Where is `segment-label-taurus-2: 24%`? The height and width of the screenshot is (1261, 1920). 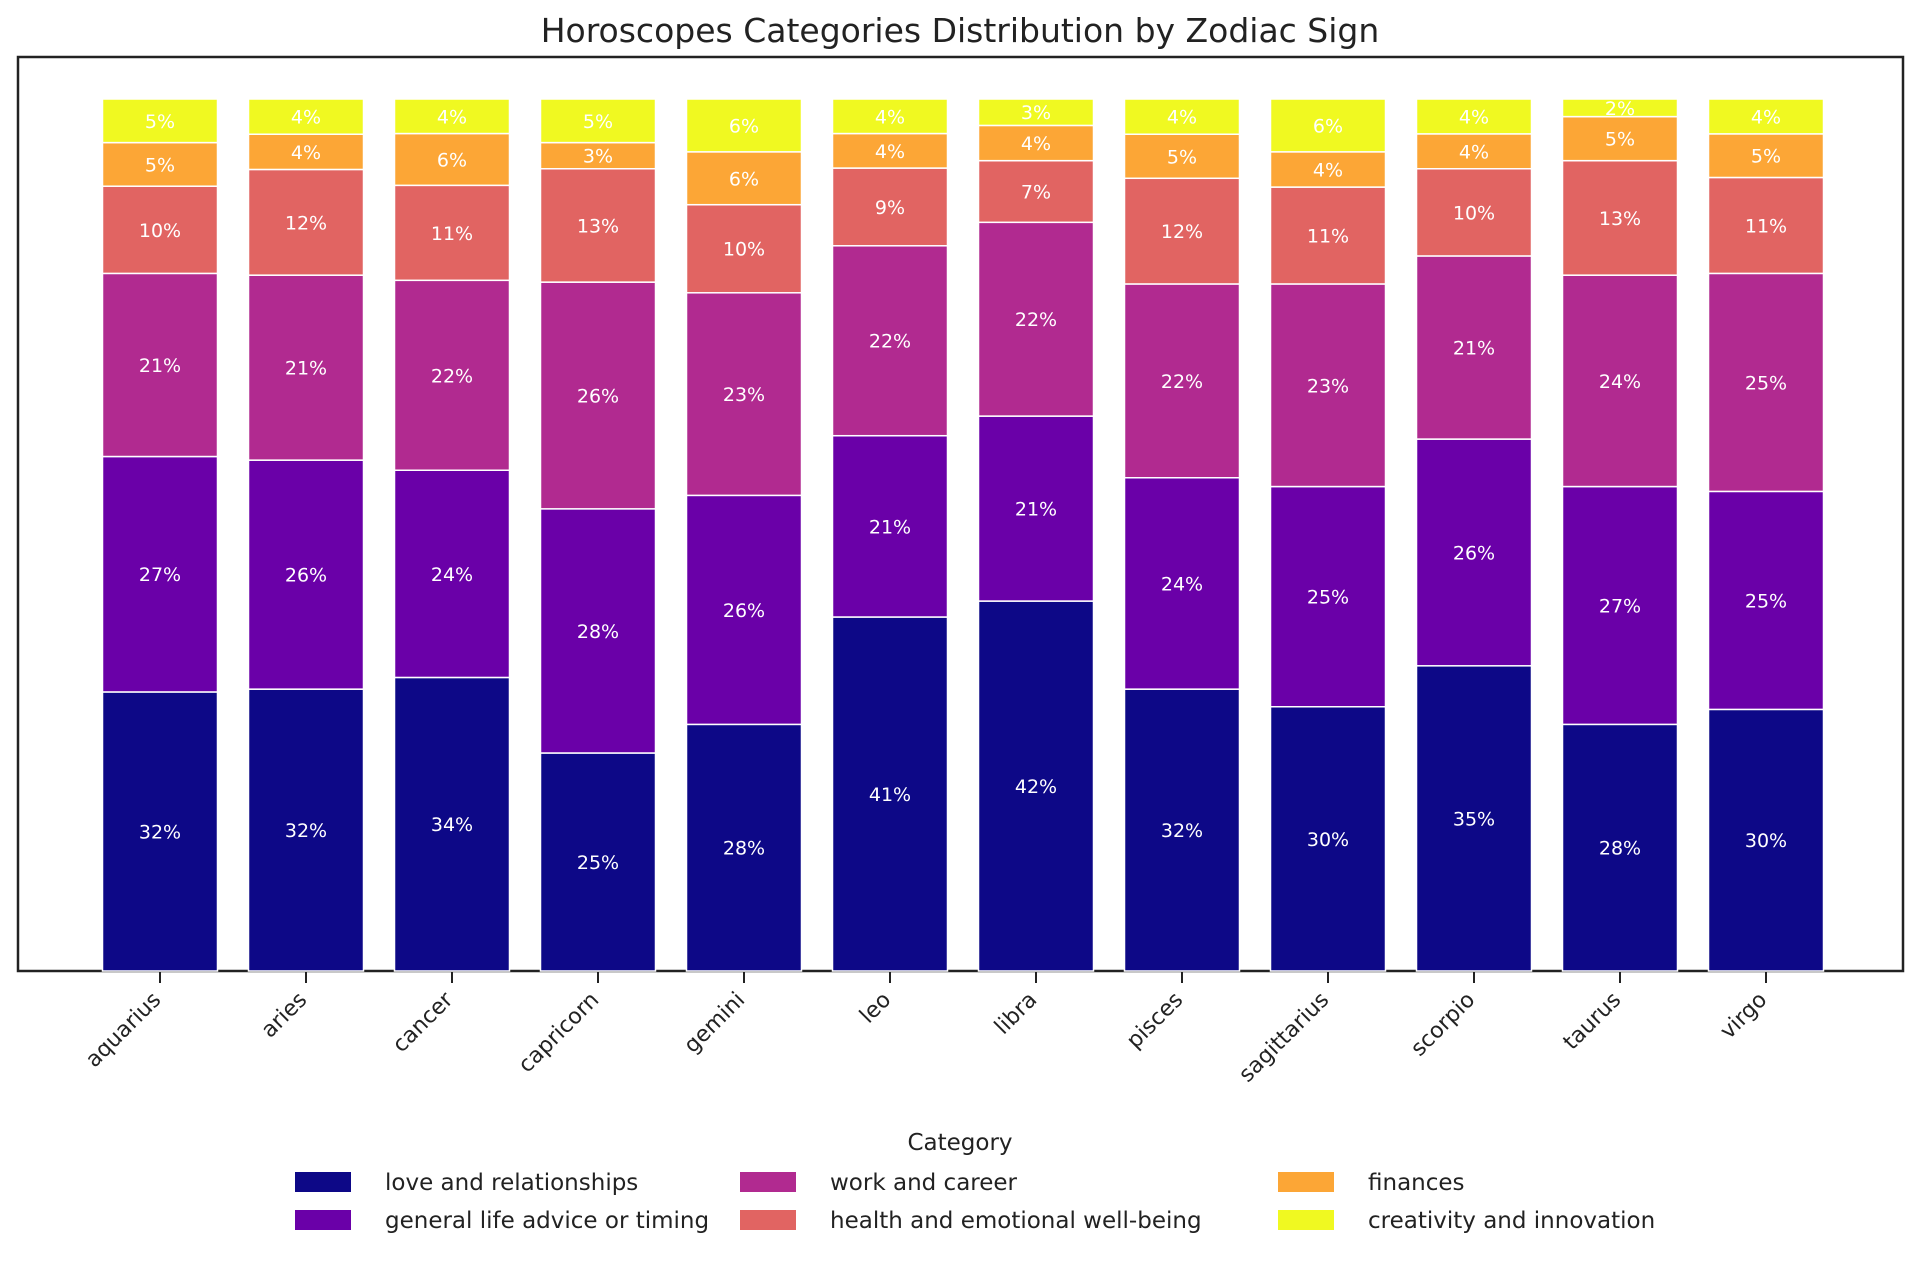 segment-label-taurus-2: 24% is located at coordinates (1620, 382).